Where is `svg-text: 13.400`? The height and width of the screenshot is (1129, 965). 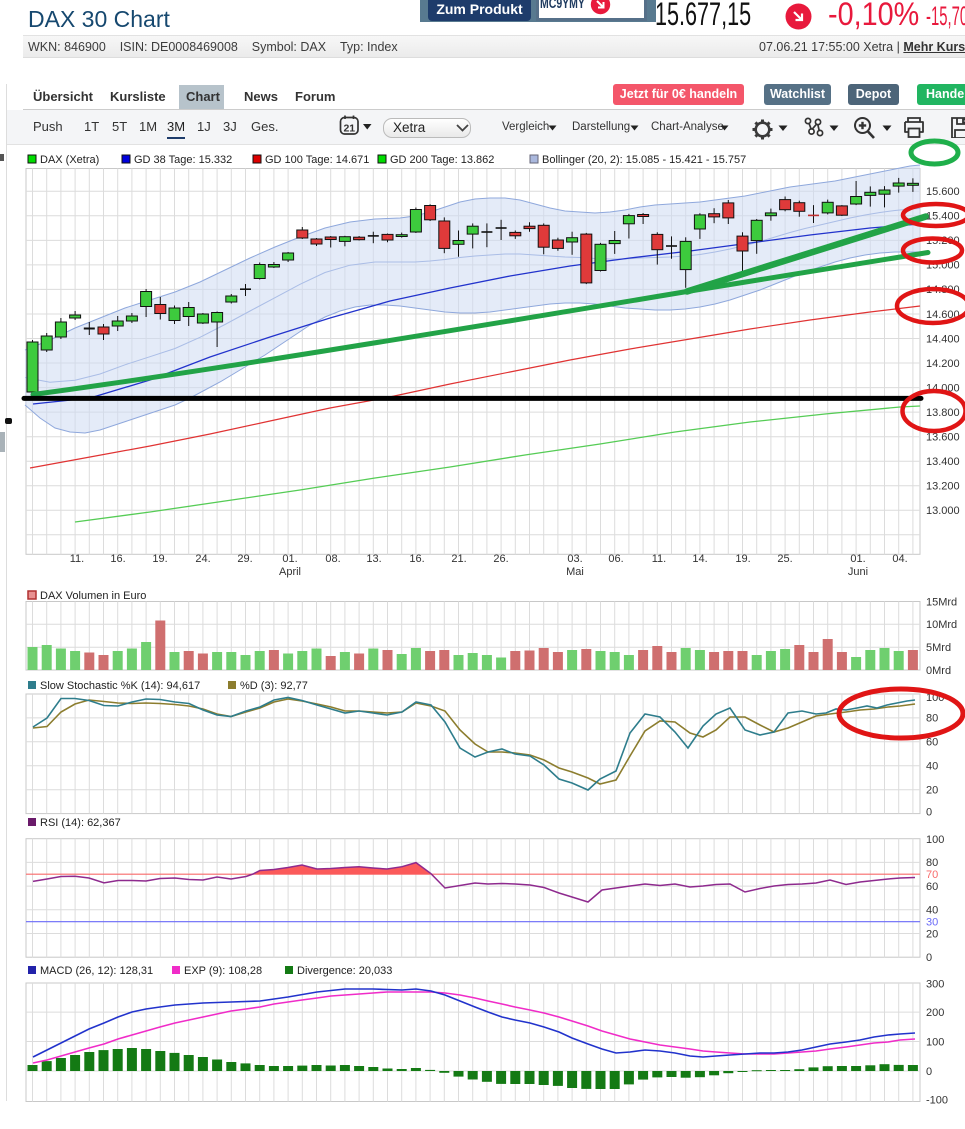
svg-text: 13.400 is located at coordinates (943, 462).